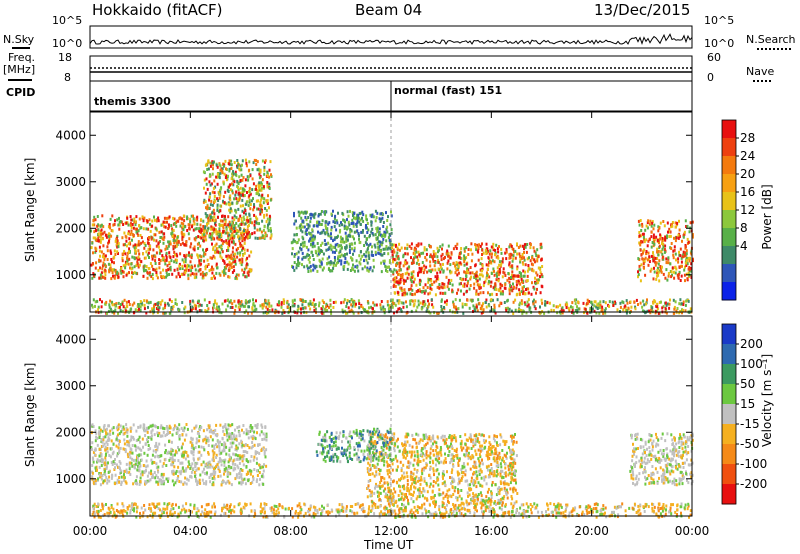 This screenshot has height=554, width=800. I want to click on nsky-tick-bottom: 10^0, so click(67, 43).